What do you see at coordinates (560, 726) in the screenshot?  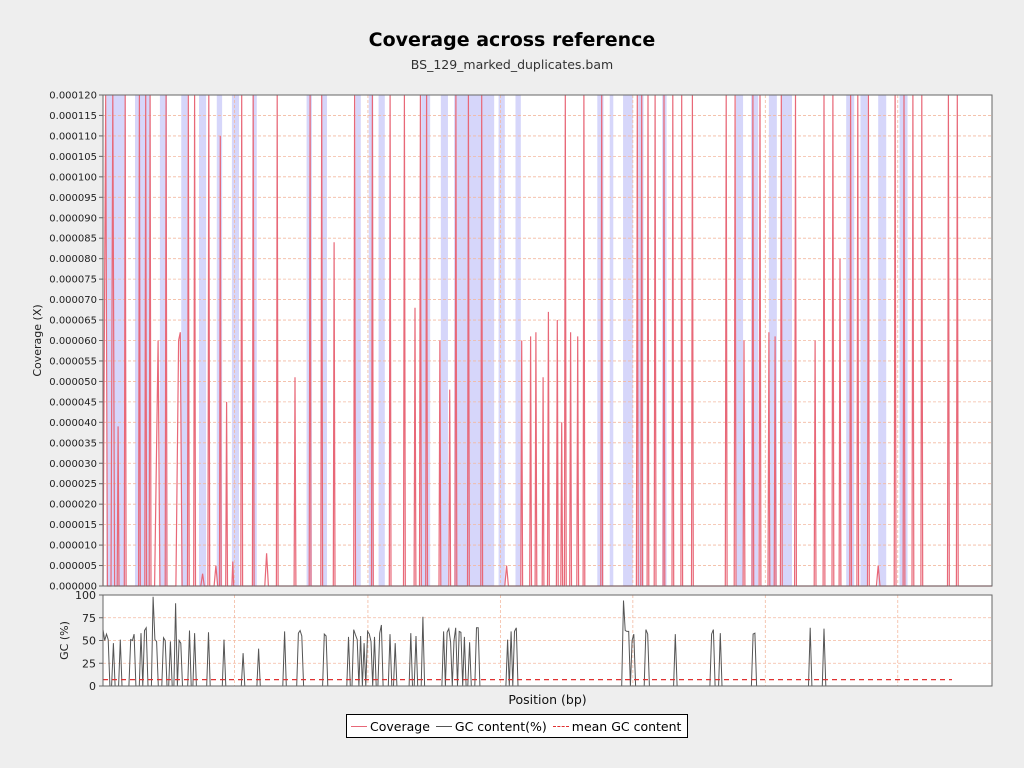 I see `legend-swatch-mean-gc` at bounding box center [560, 726].